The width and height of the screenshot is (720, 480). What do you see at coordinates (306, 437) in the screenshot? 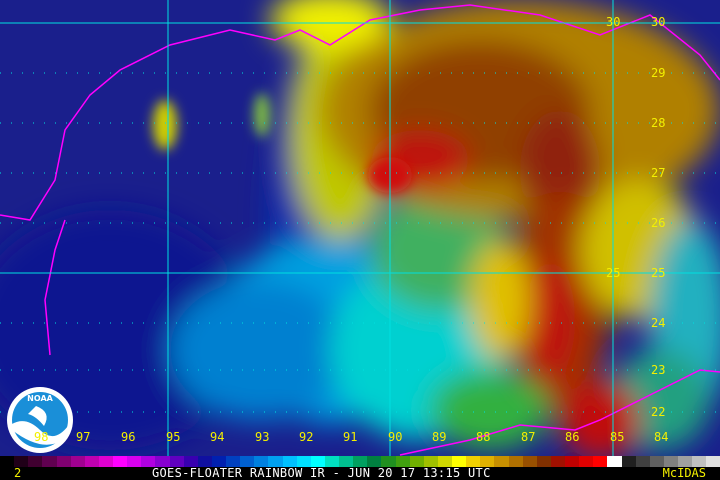
I see `lon-label: 92` at bounding box center [306, 437].